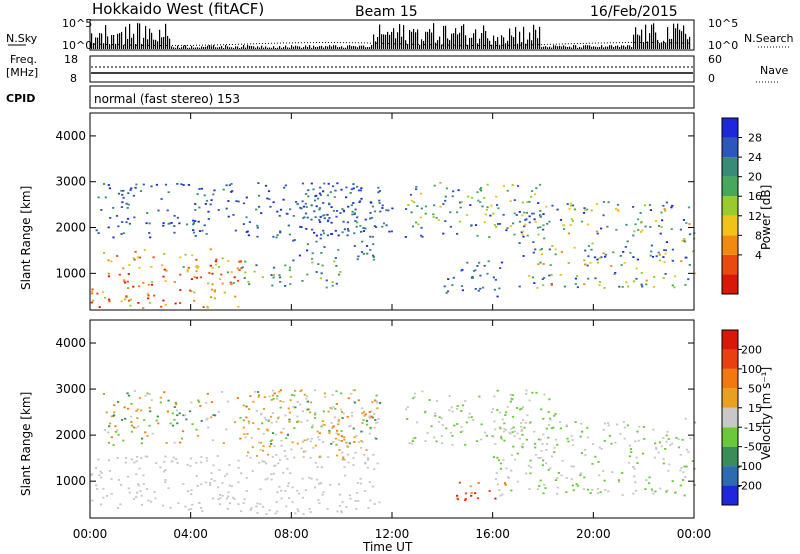 This screenshot has width=800, height=554. What do you see at coordinates (70, 273) in the screenshot?
I see `y-tick-label: 1000` at bounding box center [70, 273].